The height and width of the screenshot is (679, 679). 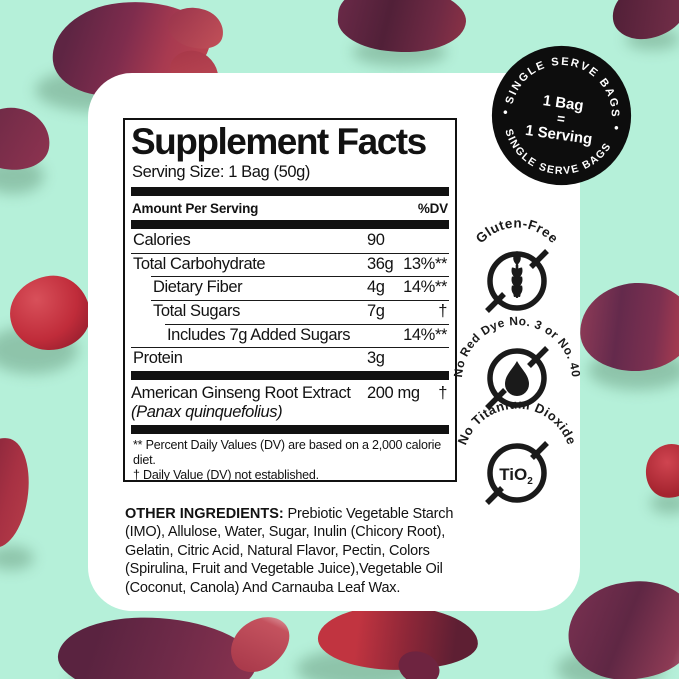 I want to click on badge-center-line2: =, so click(x=561, y=119).